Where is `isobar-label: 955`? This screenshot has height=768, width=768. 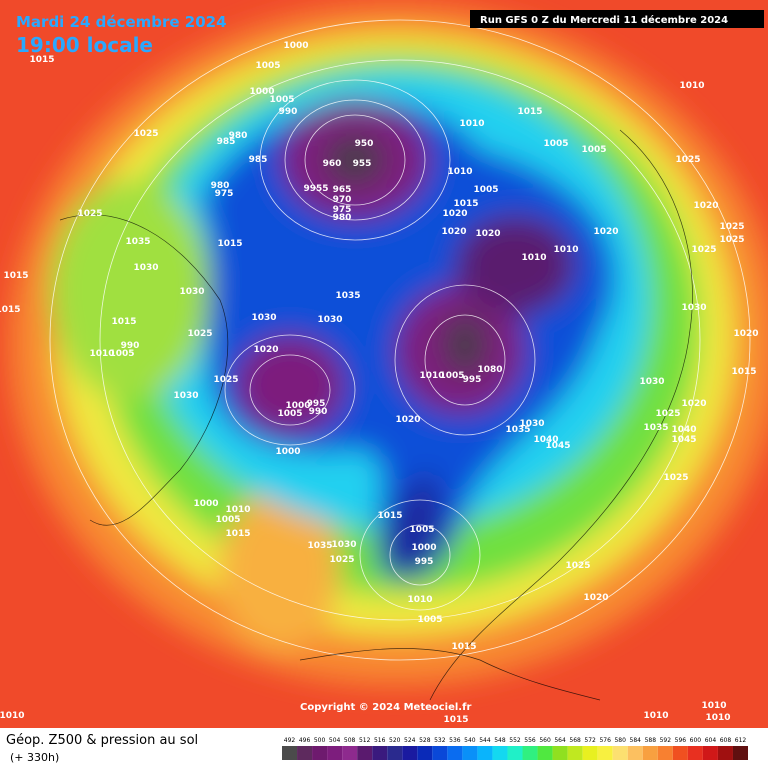
isobar-label: 955 is located at coordinates (362, 164).